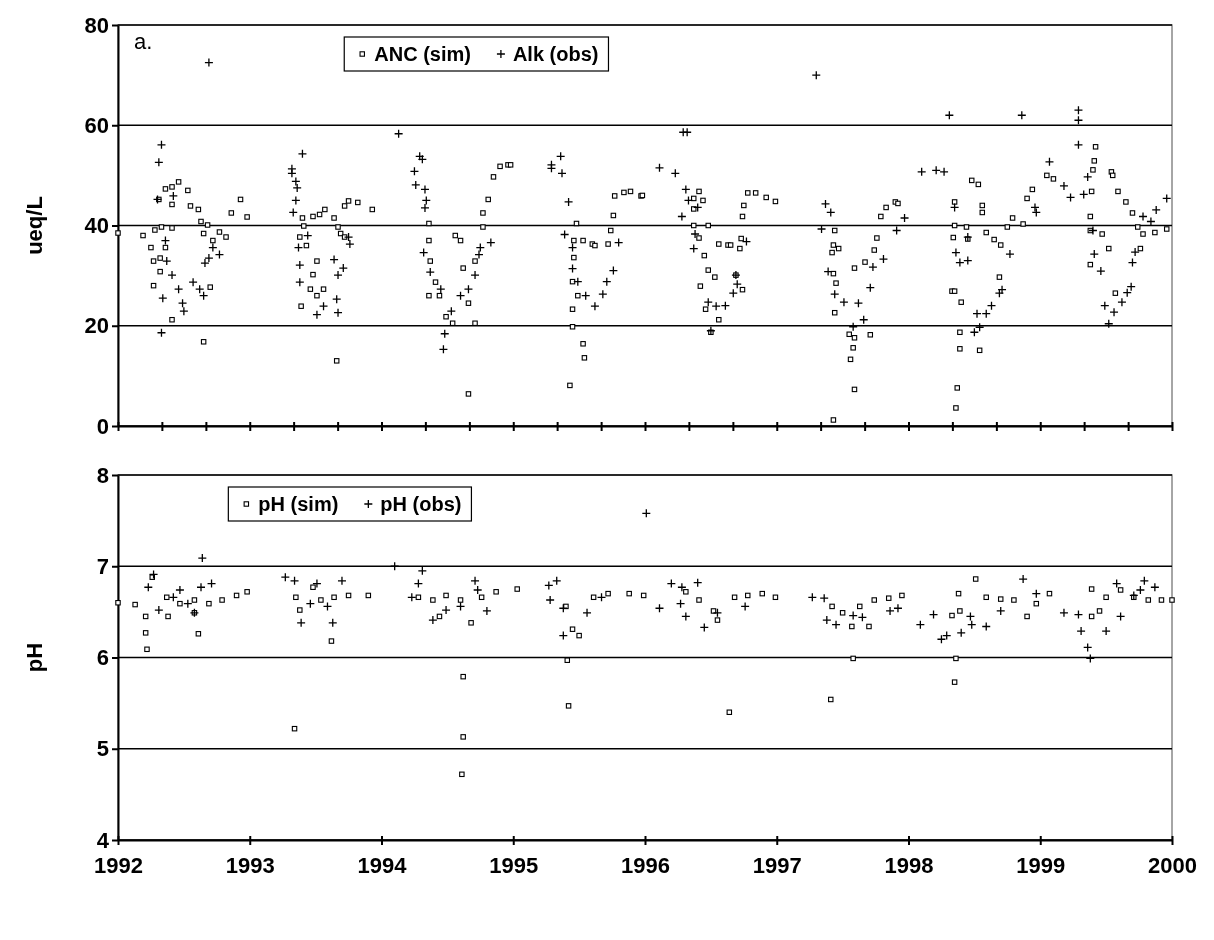 The image size is (1214, 940). Describe the element at coordinates (96, 326) in the screenshot. I see `y-tick-label: 20` at that location.